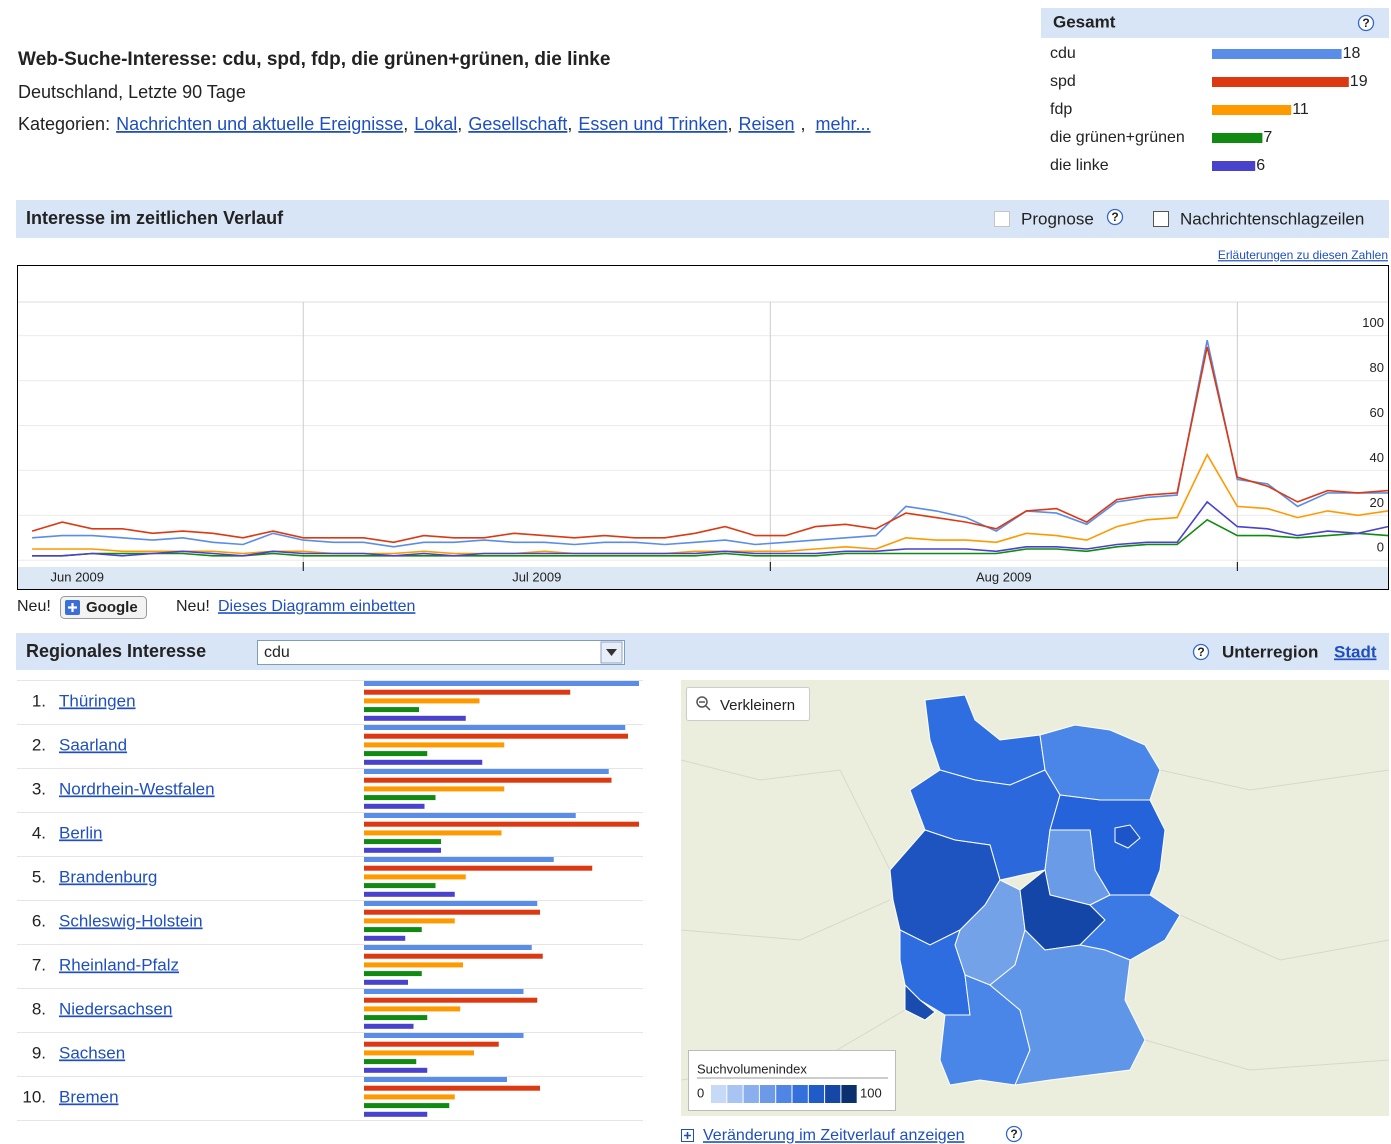 This screenshot has width=1391, height=1144. I want to click on totals-header, so click(1215, 23).